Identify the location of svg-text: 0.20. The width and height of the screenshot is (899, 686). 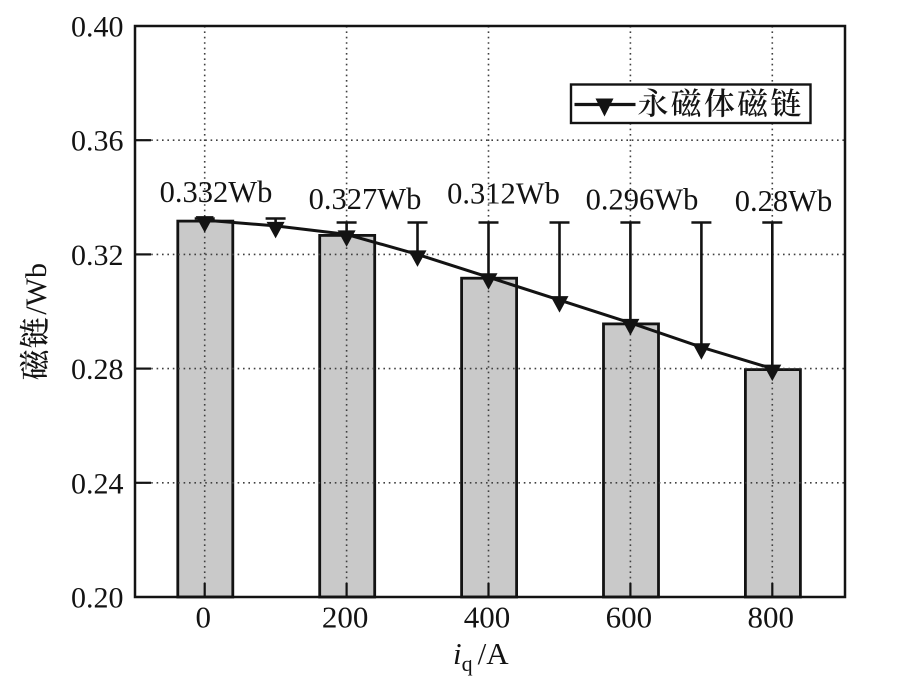
(97, 598).